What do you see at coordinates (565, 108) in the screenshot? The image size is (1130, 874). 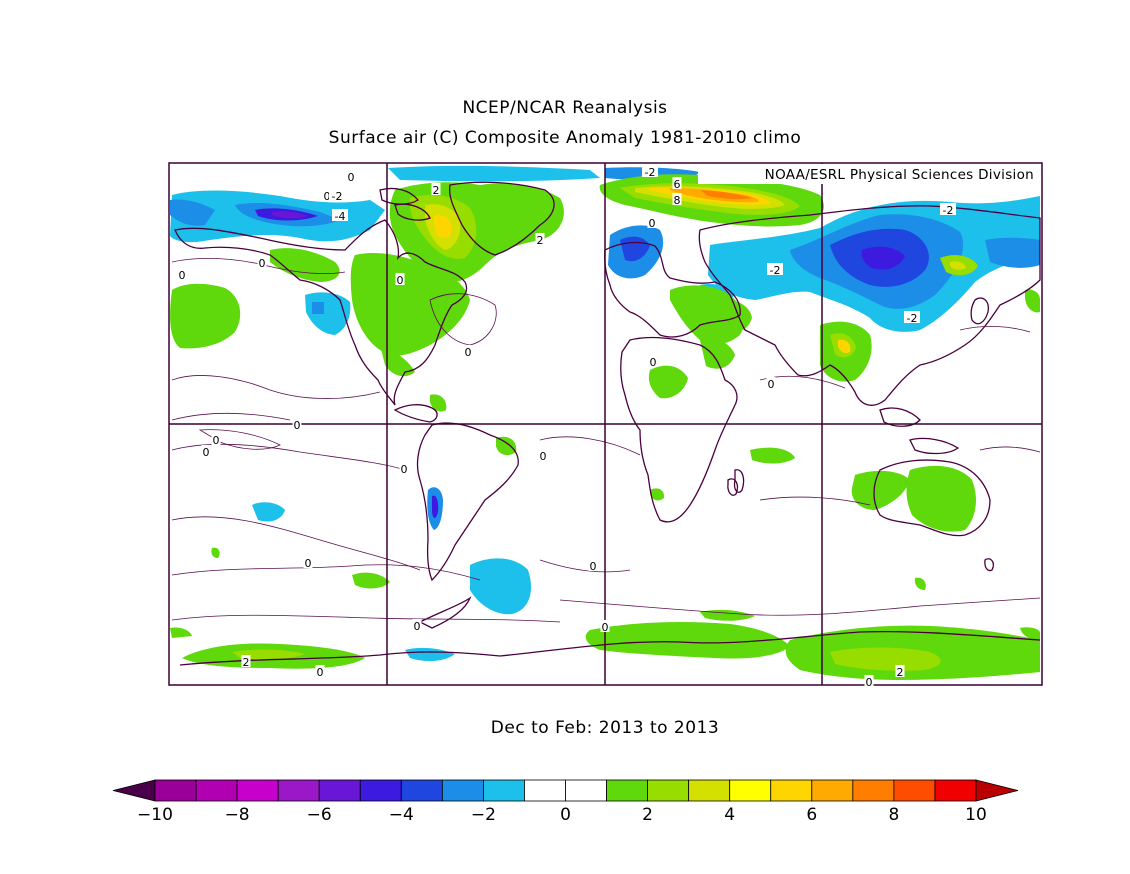 I see `map-title: NCEP/NCAR Reanalysis` at bounding box center [565, 108].